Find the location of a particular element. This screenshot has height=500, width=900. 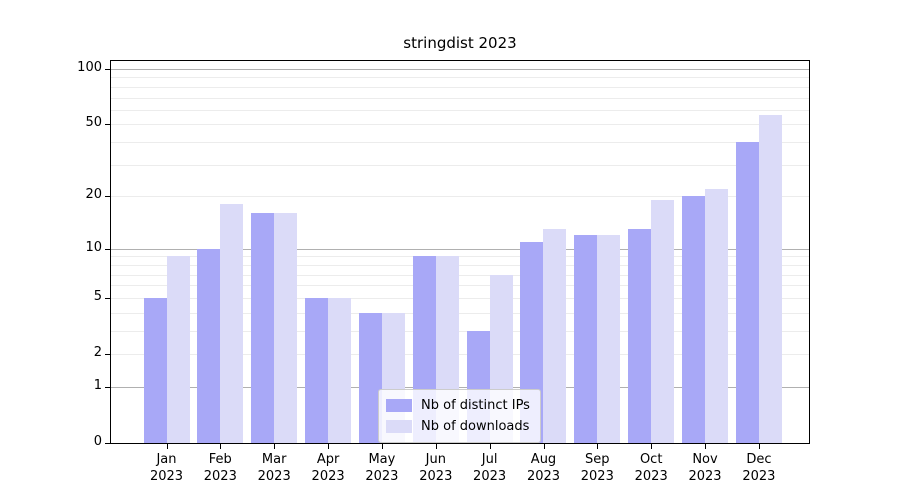

x-tick-label-feb: Feb 2023 is located at coordinates (220, 468).